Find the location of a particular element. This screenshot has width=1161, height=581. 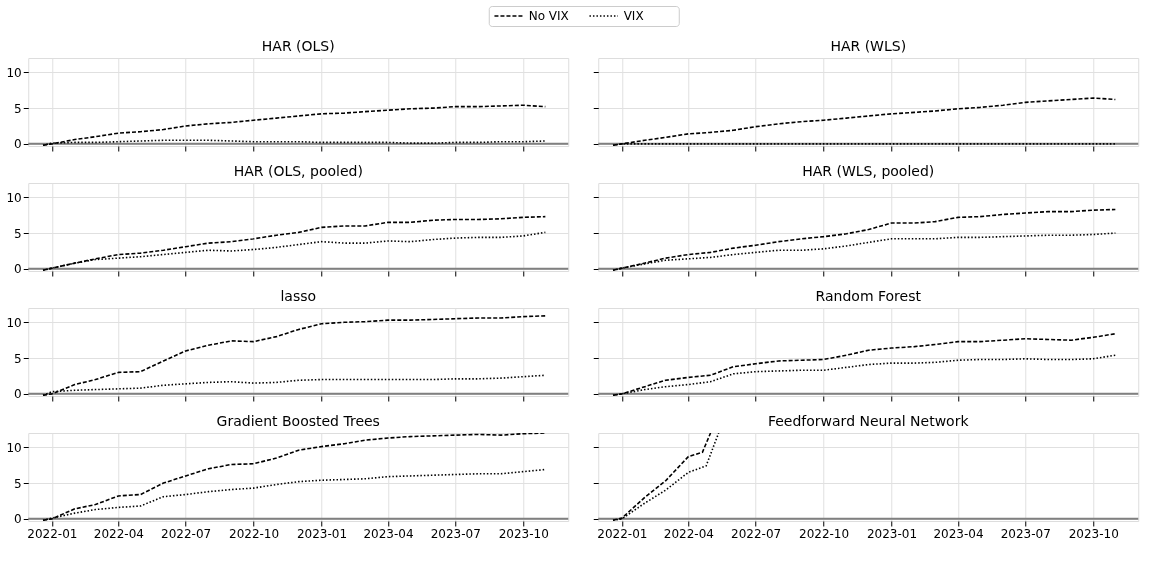

chart-title: HAR (OLS, pooled) is located at coordinates (298, 171).